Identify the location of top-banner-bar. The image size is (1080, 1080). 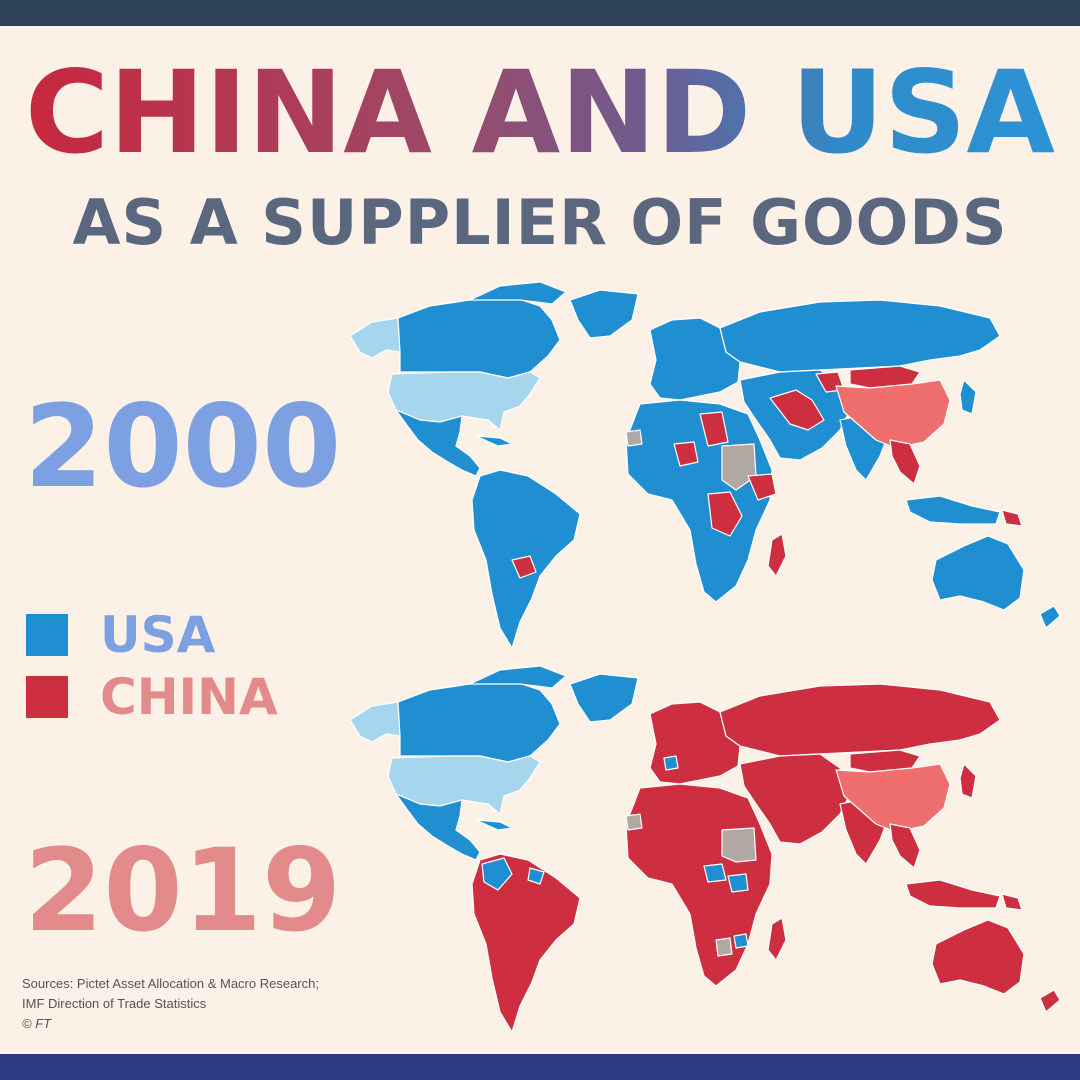
(540, 13).